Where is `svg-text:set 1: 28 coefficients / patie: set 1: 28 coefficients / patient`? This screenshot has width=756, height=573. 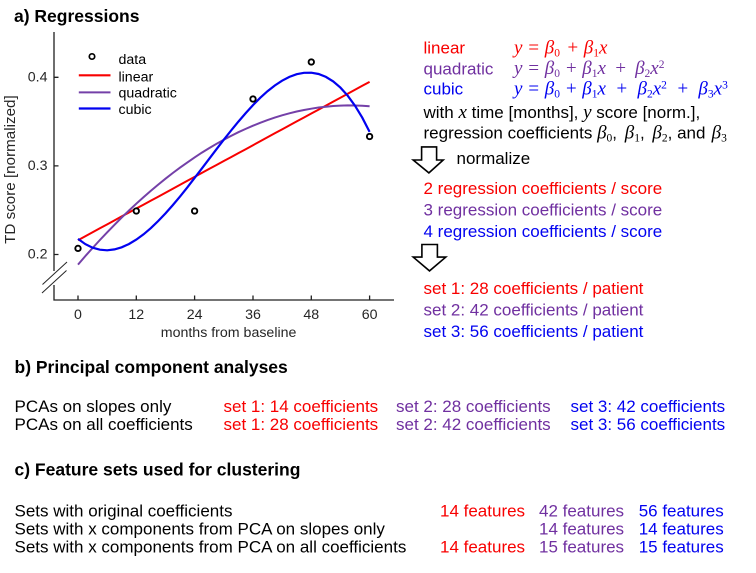 svg-text:set 1: 28 coefficients / patie: set 1: 28 coefficients / patient is located at coordinates (534, 288).